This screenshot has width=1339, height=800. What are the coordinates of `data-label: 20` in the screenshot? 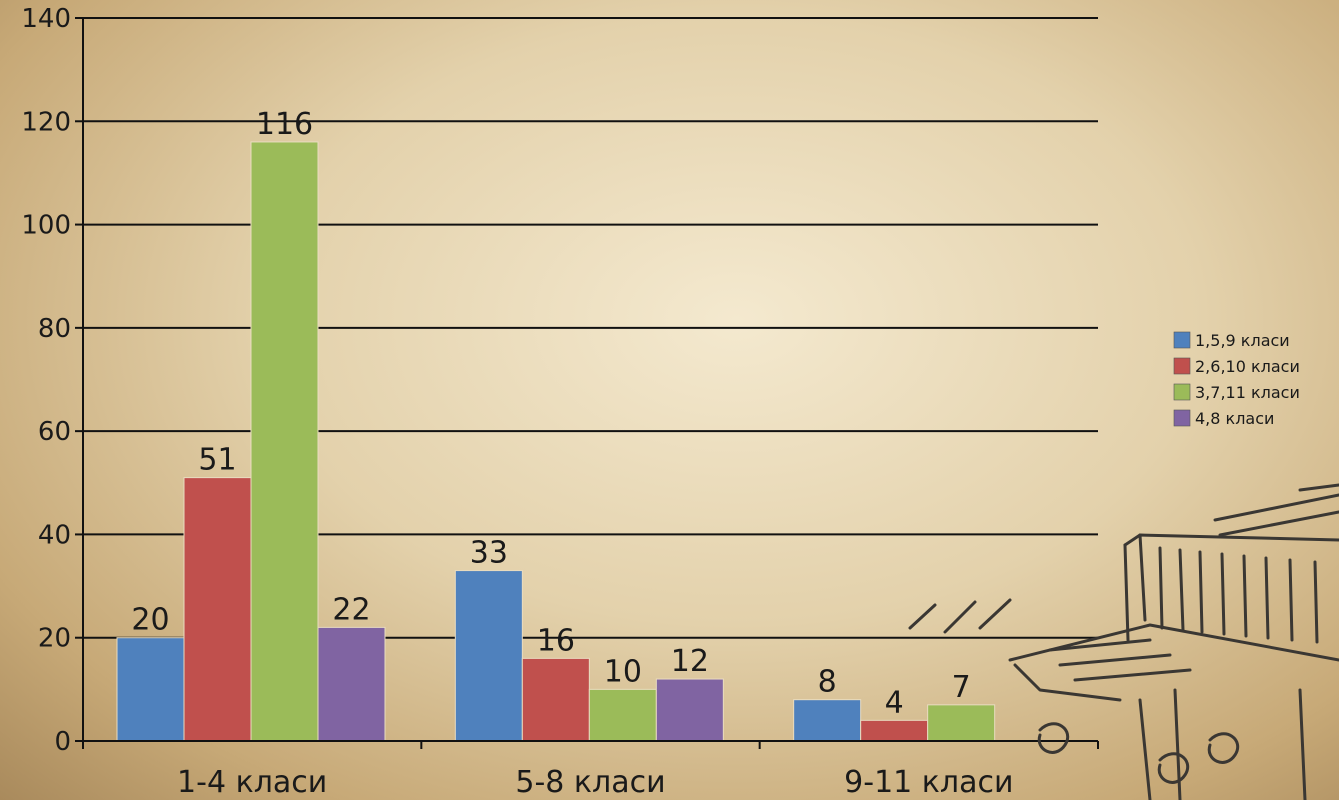 It's located at (150, 620).